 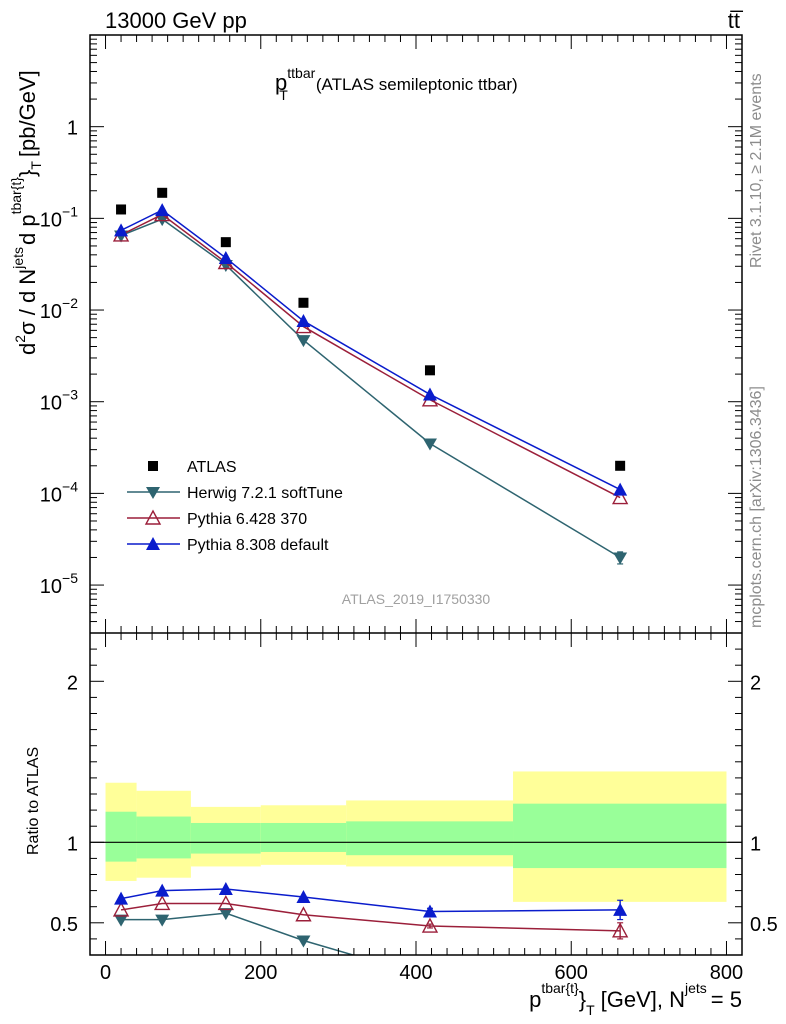 I want to click on x-tick-label: 400, so click(x=415, y=973).